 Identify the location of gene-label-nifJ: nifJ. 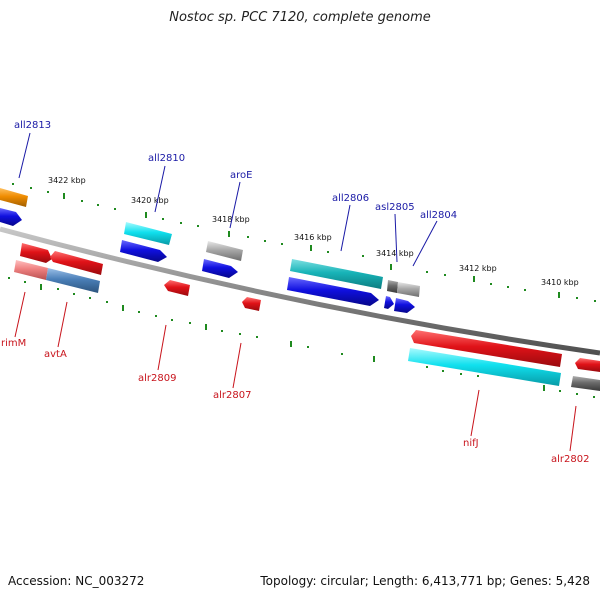
(471, 443).